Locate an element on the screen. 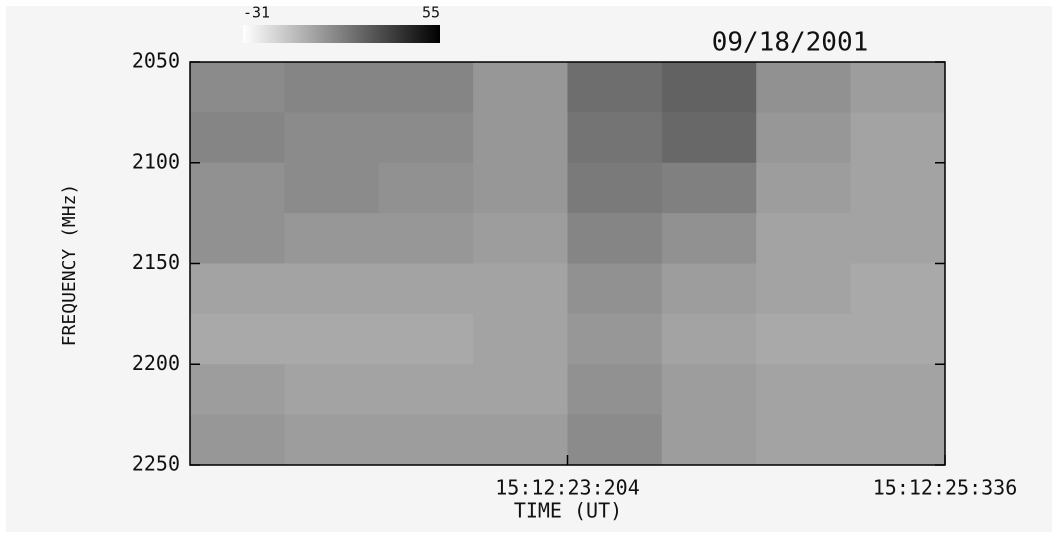  y-axis-label: FREQUENCY (MHz) is located at coordinates (69, 265).